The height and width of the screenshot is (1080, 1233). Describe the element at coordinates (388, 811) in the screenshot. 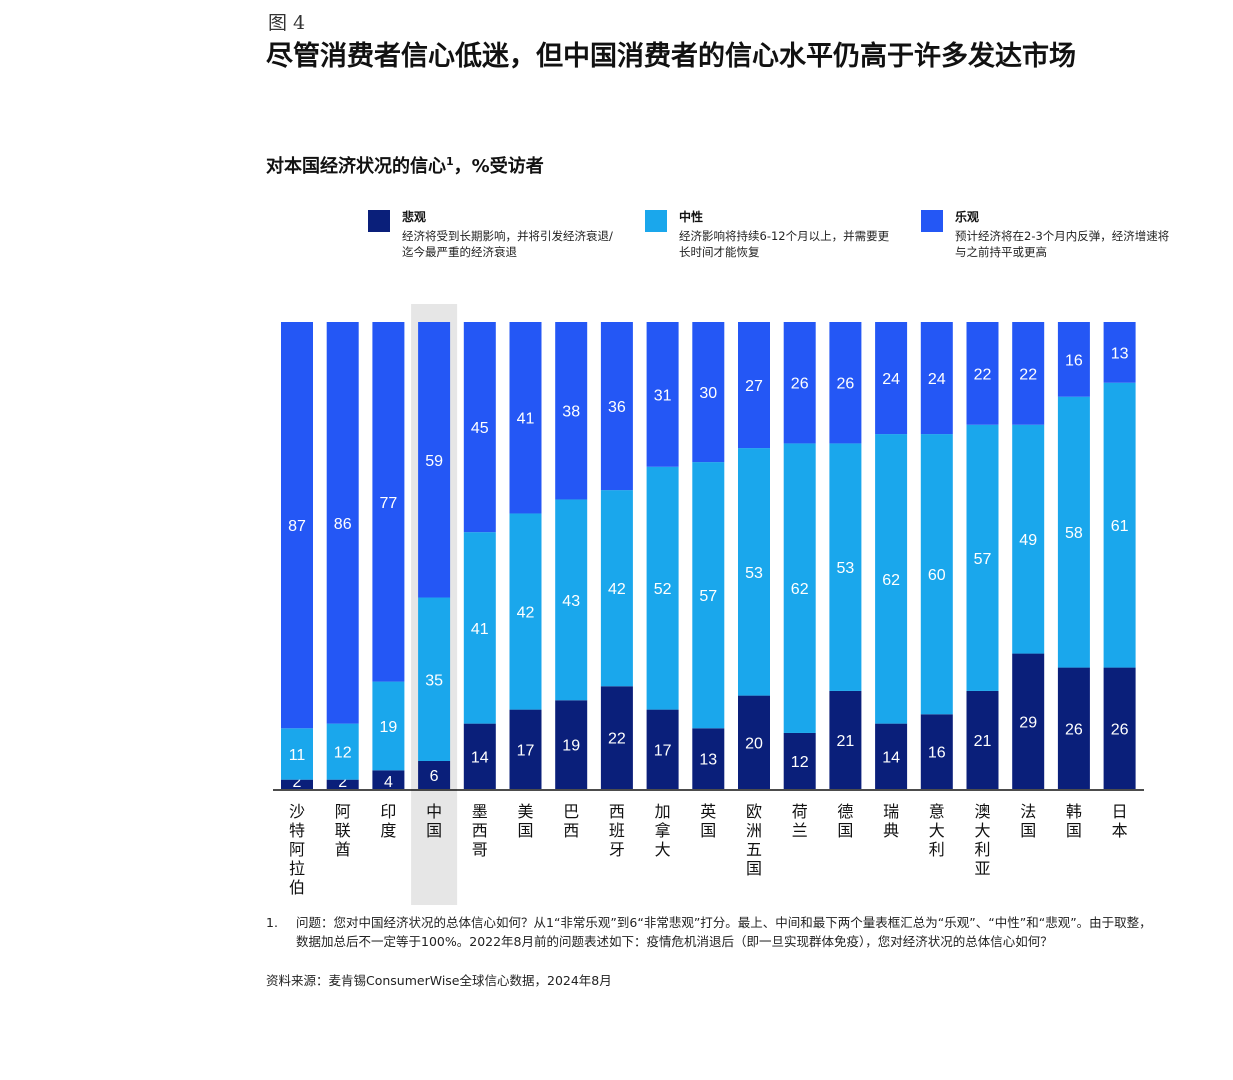

I see `category-label: 印` at that location.